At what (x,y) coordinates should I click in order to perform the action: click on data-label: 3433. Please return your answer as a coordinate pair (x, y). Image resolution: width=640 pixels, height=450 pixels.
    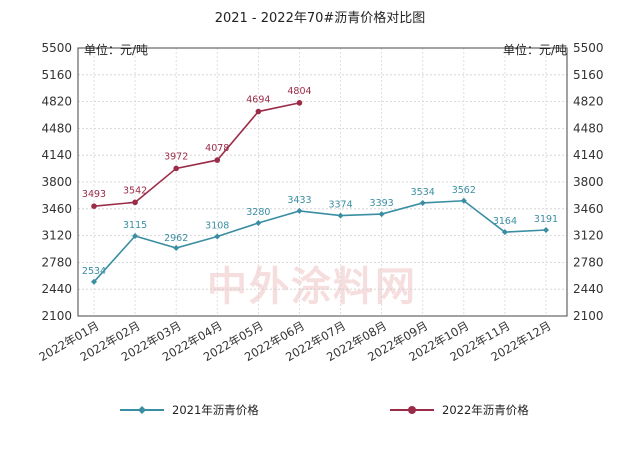
    Looking at the image, I should click on (299, 200).